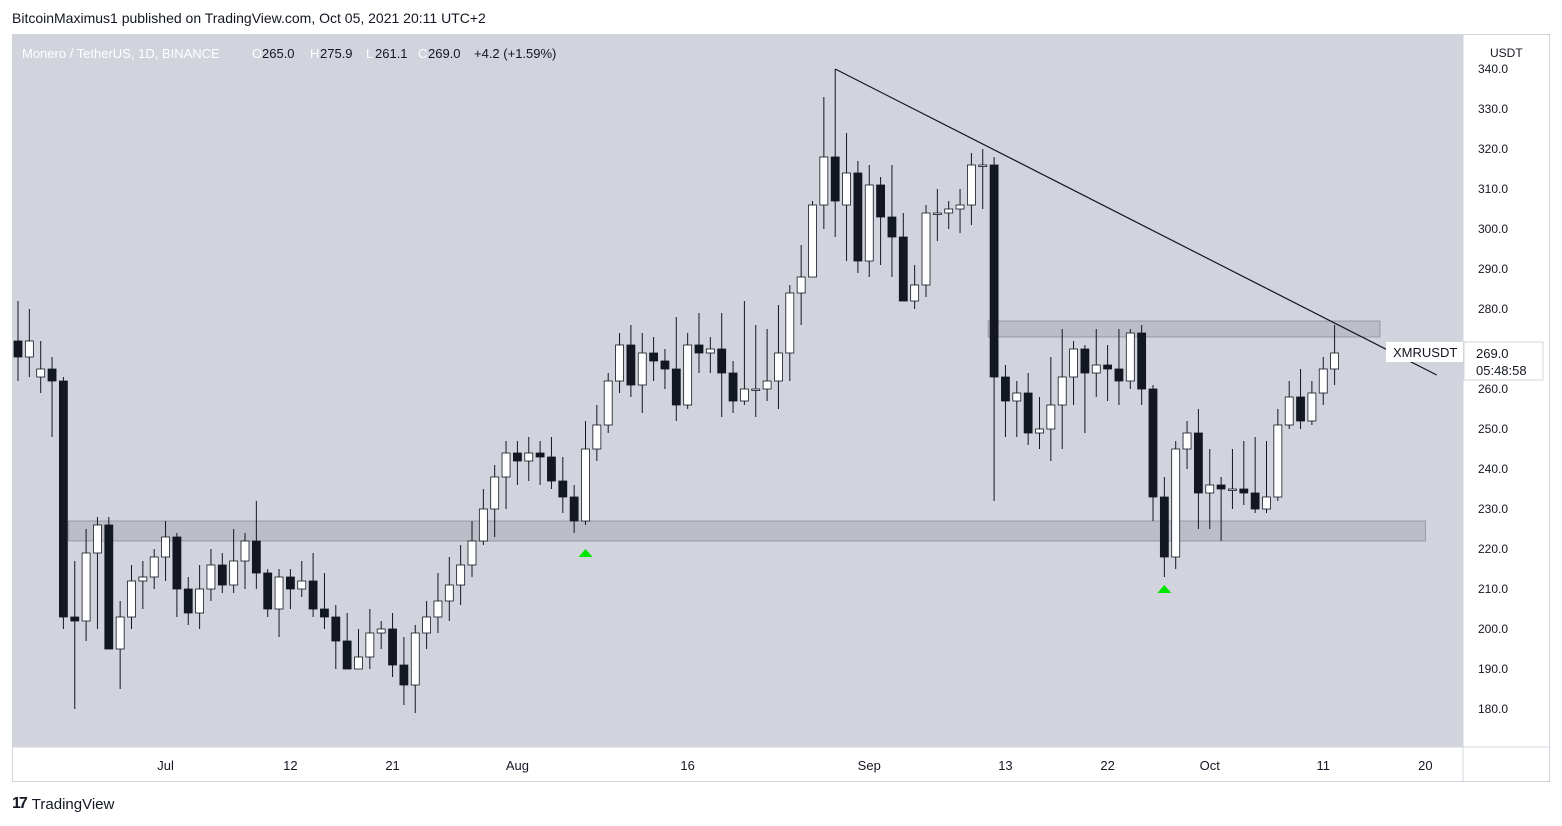  Describe the element at coordinates (1493, 709) in the screenshot. I see `y-tick-label: 180.0` at that location.